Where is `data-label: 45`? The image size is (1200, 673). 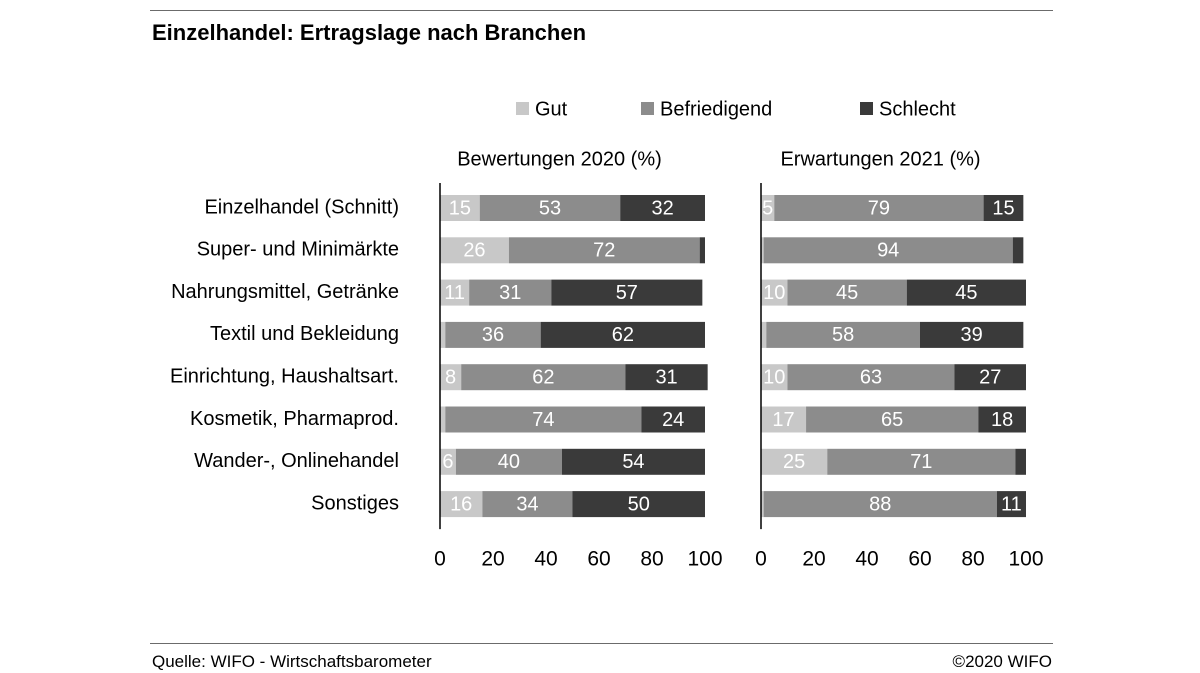
data-label: 45 is located at coordinates (847, 293).